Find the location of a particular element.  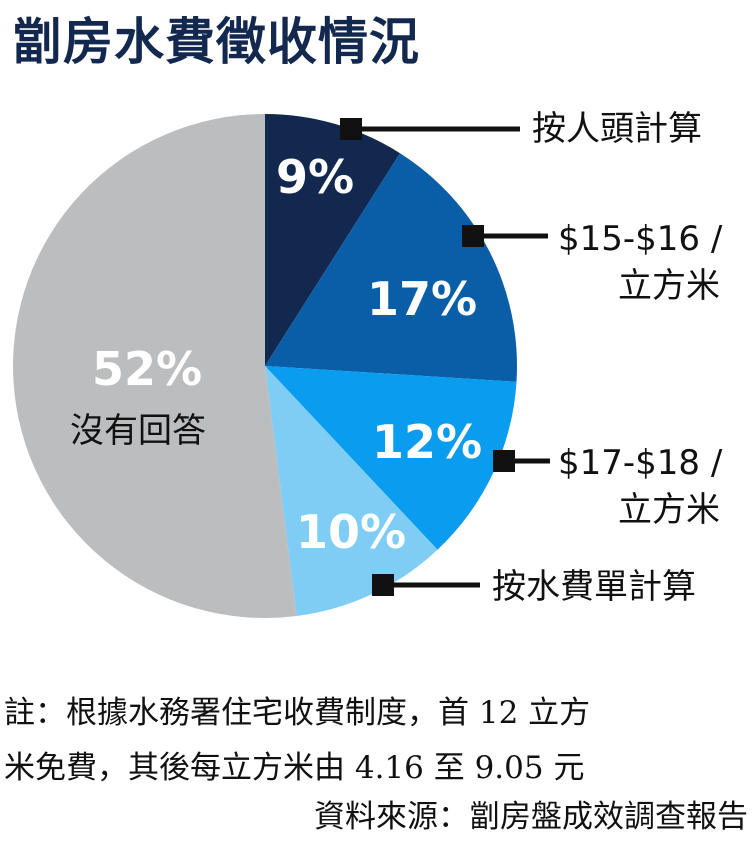

callout-label-rate2-line2: 立方米 is located at coordinates (669, 510).